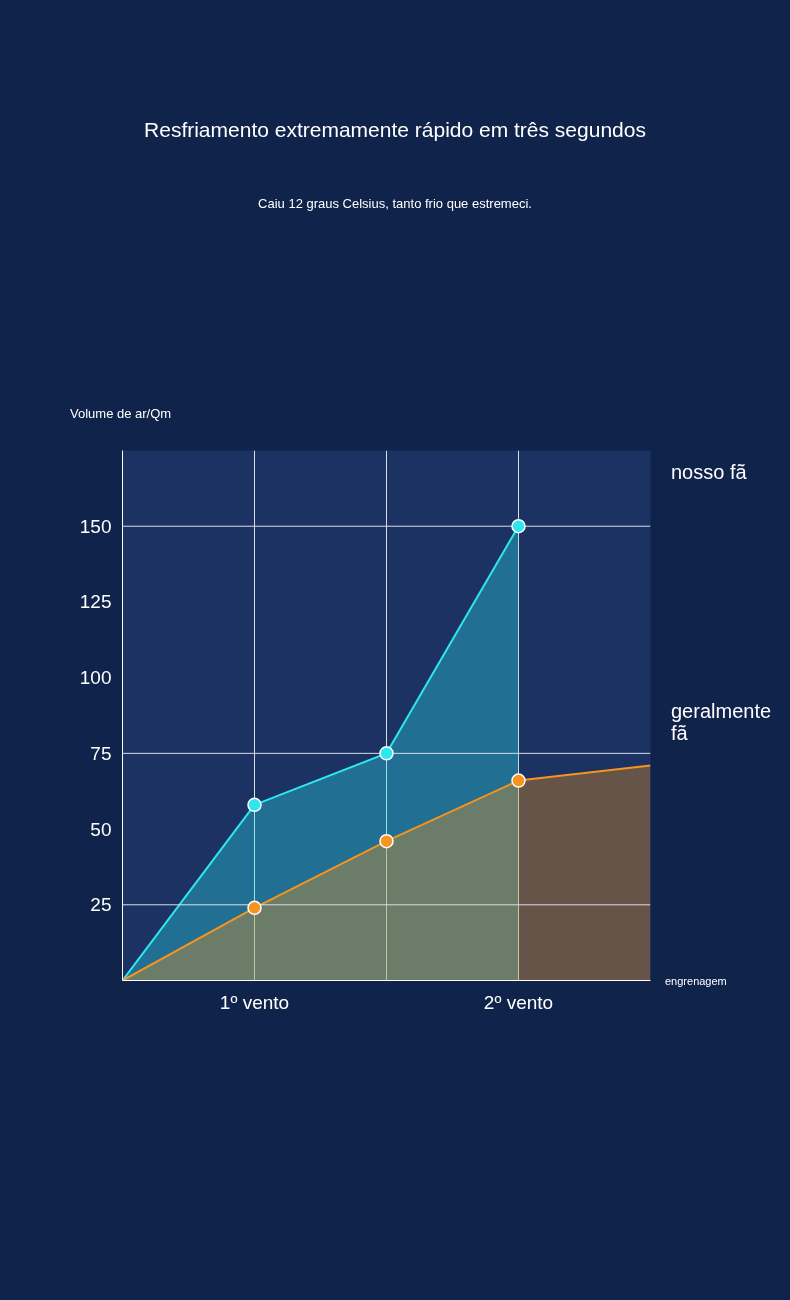 The width and height of the screenshot is (790, 1300). I want to click on y-tick-label: 50, so click(101, 829).